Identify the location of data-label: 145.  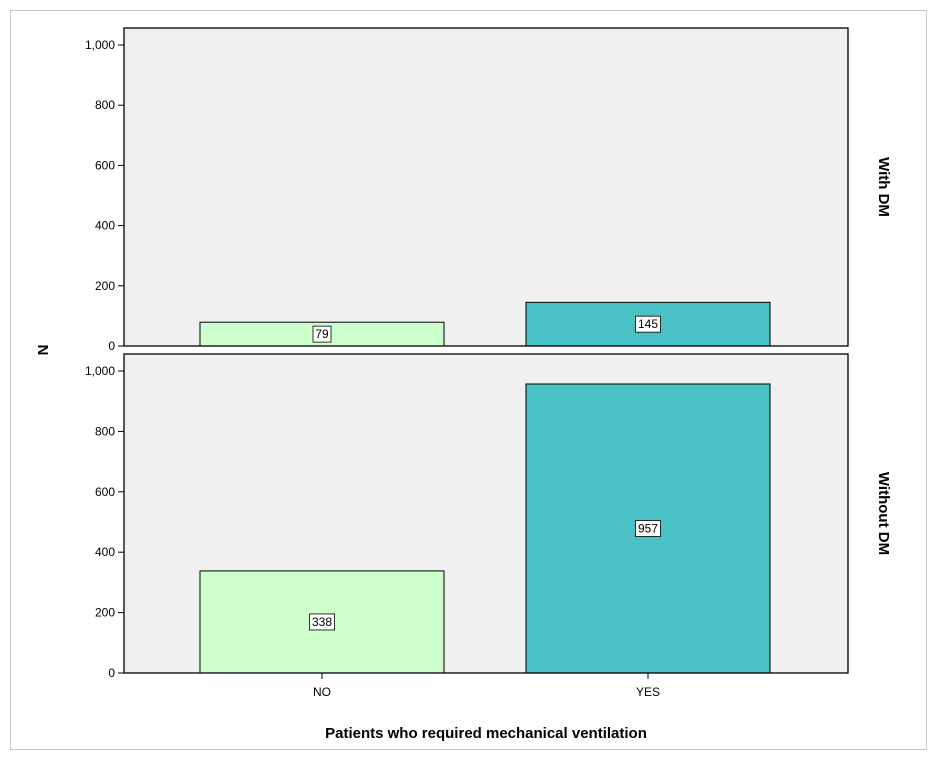
(648, 324).